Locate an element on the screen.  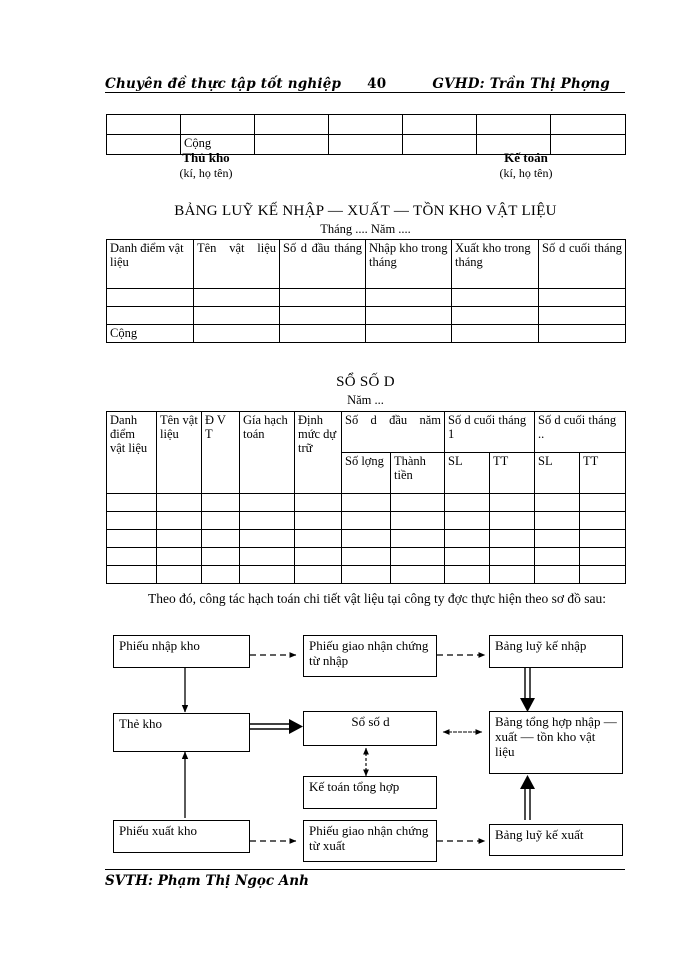
column-header-group: Số d cuối tháng .. is located at coordinates (580, 432).